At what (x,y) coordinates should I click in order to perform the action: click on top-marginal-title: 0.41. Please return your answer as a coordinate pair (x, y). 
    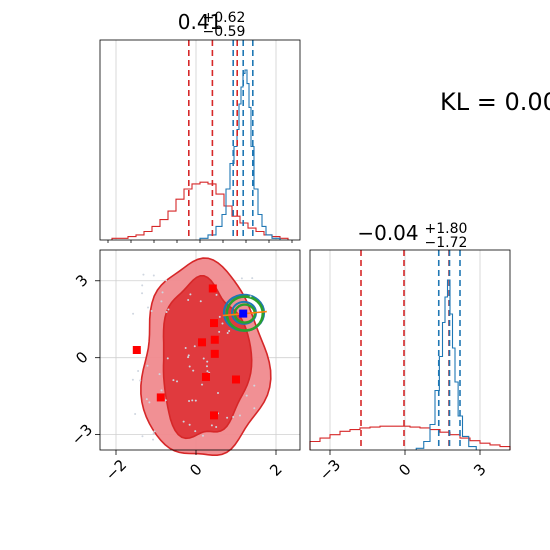
    Looking at the image, I should click on (200, 22).